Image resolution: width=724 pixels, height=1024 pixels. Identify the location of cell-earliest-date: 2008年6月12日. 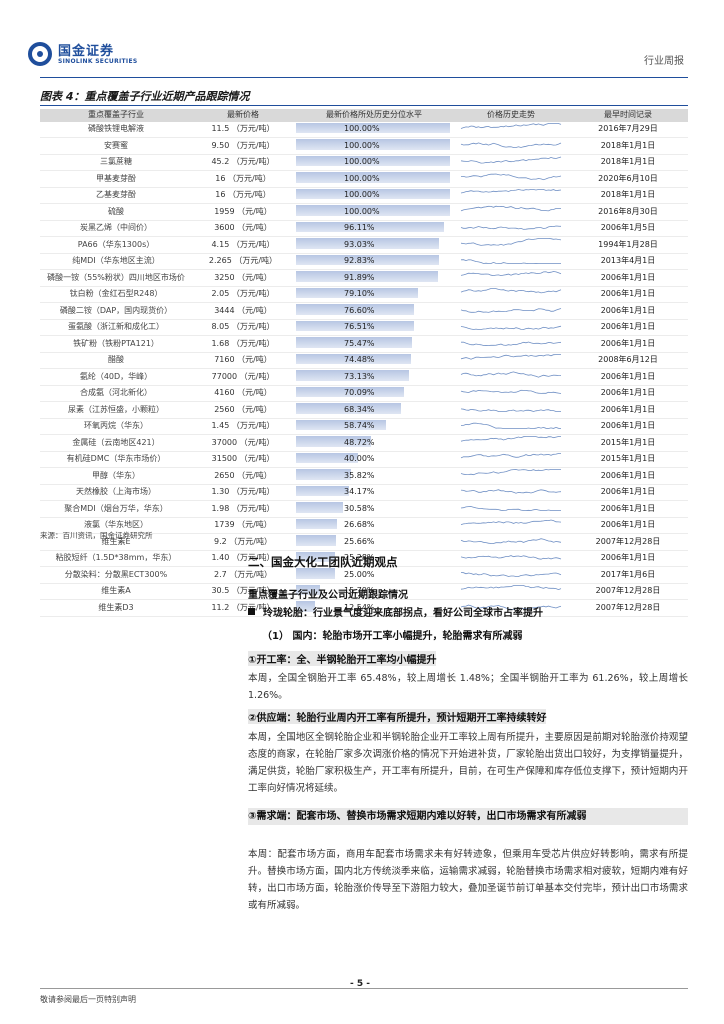
(628, 360).